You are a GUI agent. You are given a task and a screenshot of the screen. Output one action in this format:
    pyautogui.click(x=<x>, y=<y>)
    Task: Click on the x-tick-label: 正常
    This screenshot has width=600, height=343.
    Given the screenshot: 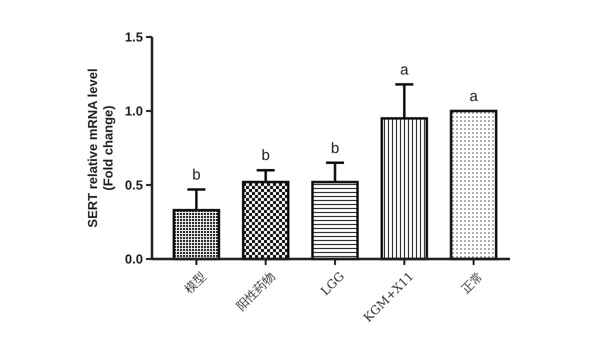 What is the action you would take?
    pyautogui.click(x=472, y=282)
    